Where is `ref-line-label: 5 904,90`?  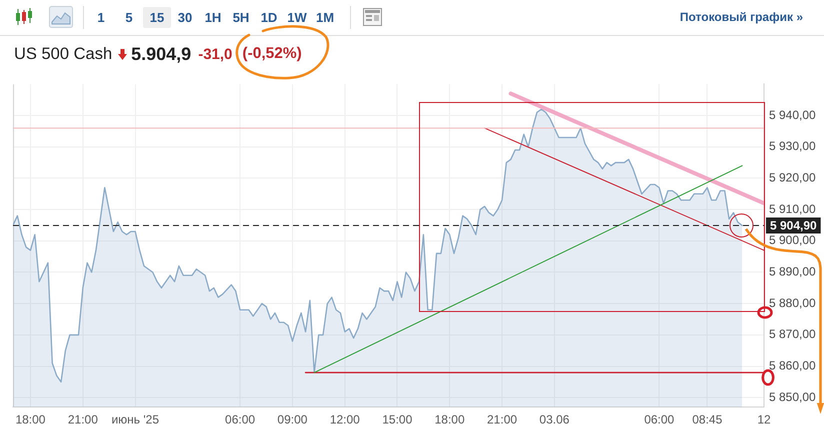
ref-line-label: 5 904,90 is located at coordinates (794, 225).